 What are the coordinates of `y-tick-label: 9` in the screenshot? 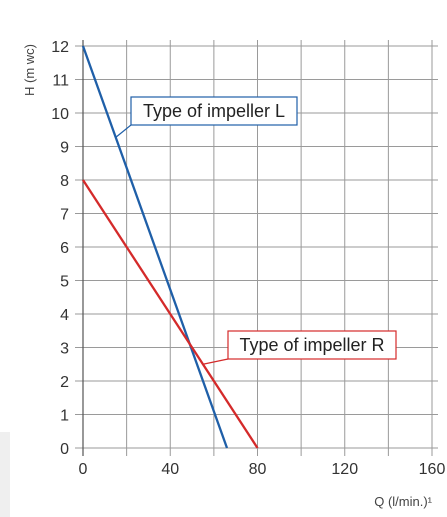 It's located at (64, 148).